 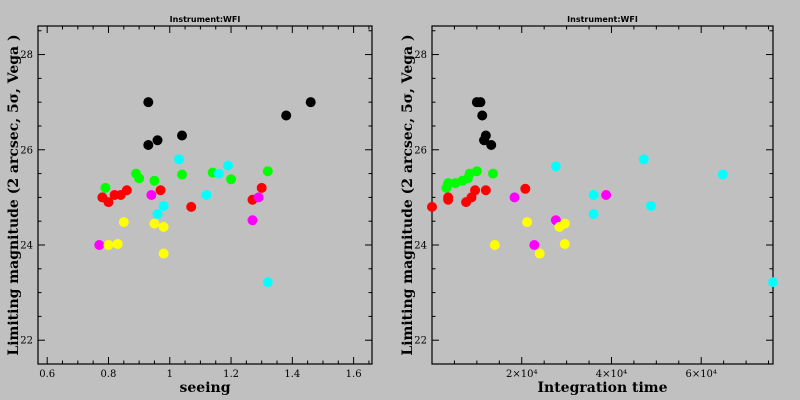 What do you see at coordinates (521, 374) in the screenshot?
I see `x-tick-label: 2×10⁴` at bounding box center [521, 374].